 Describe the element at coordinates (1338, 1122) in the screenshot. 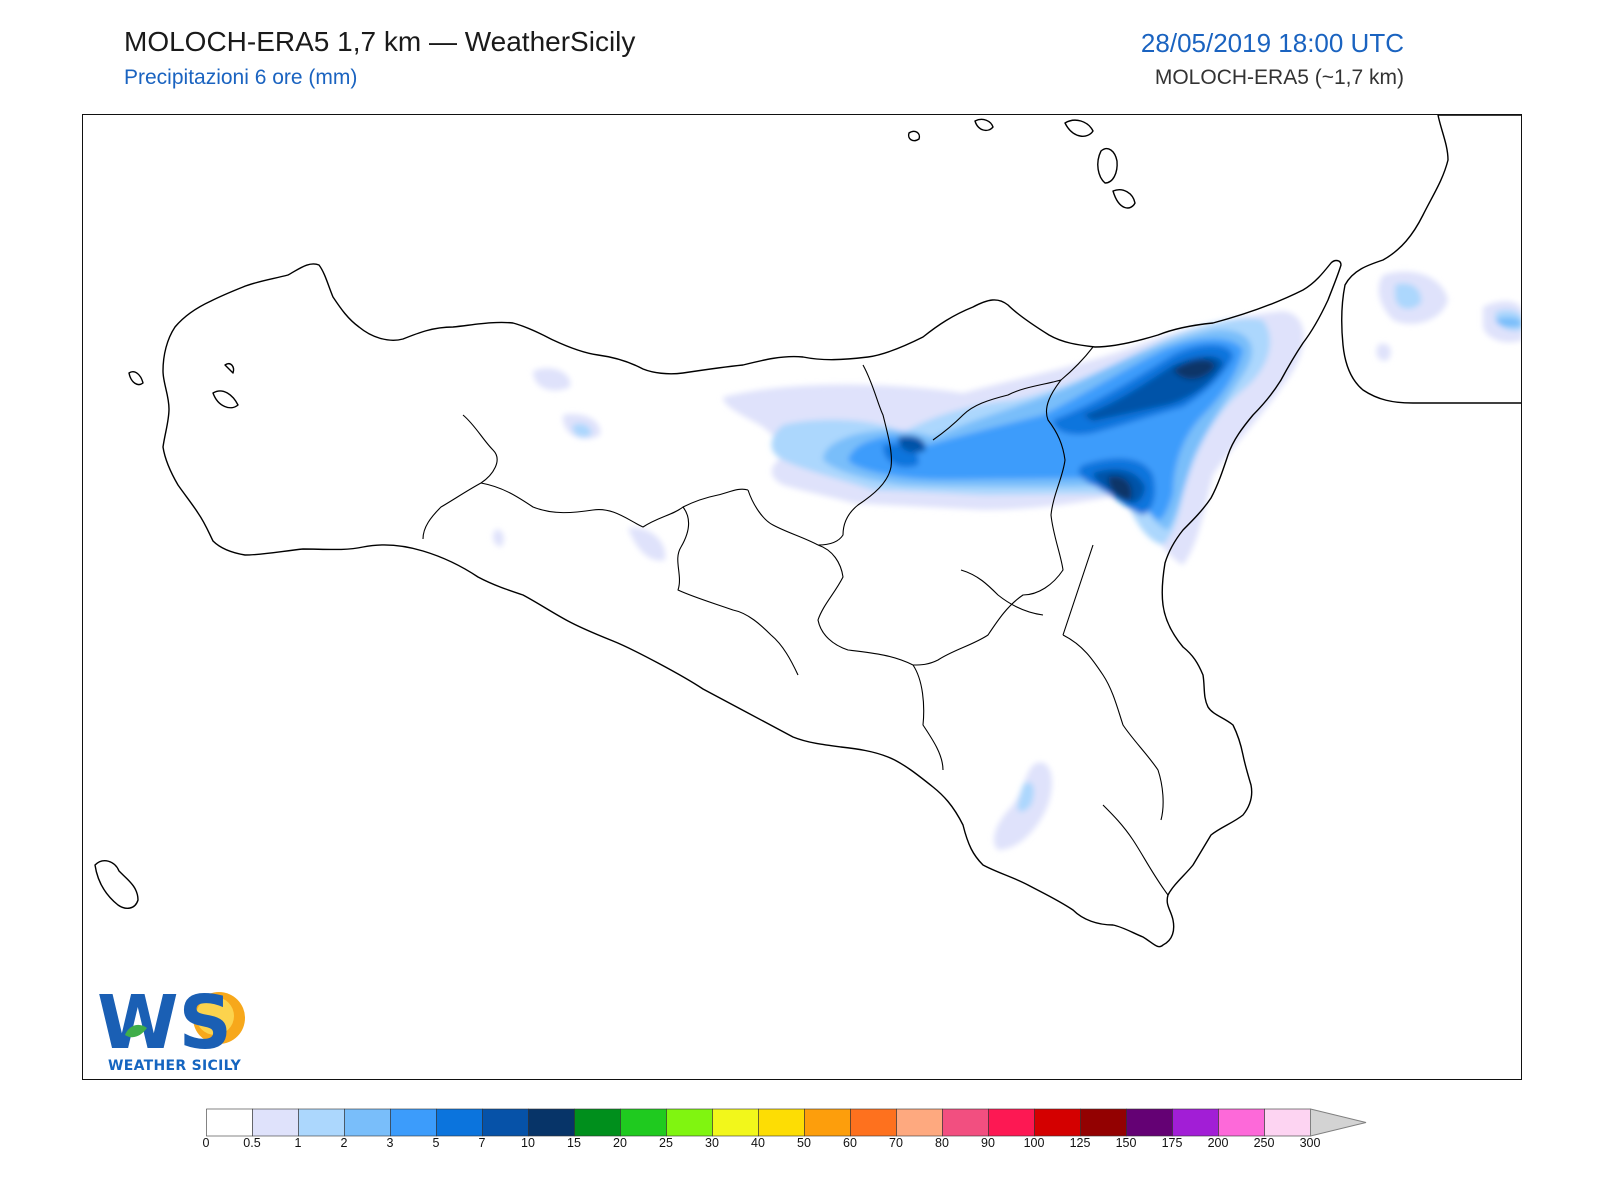

I see `colorbar-extend-arrow` at that location.